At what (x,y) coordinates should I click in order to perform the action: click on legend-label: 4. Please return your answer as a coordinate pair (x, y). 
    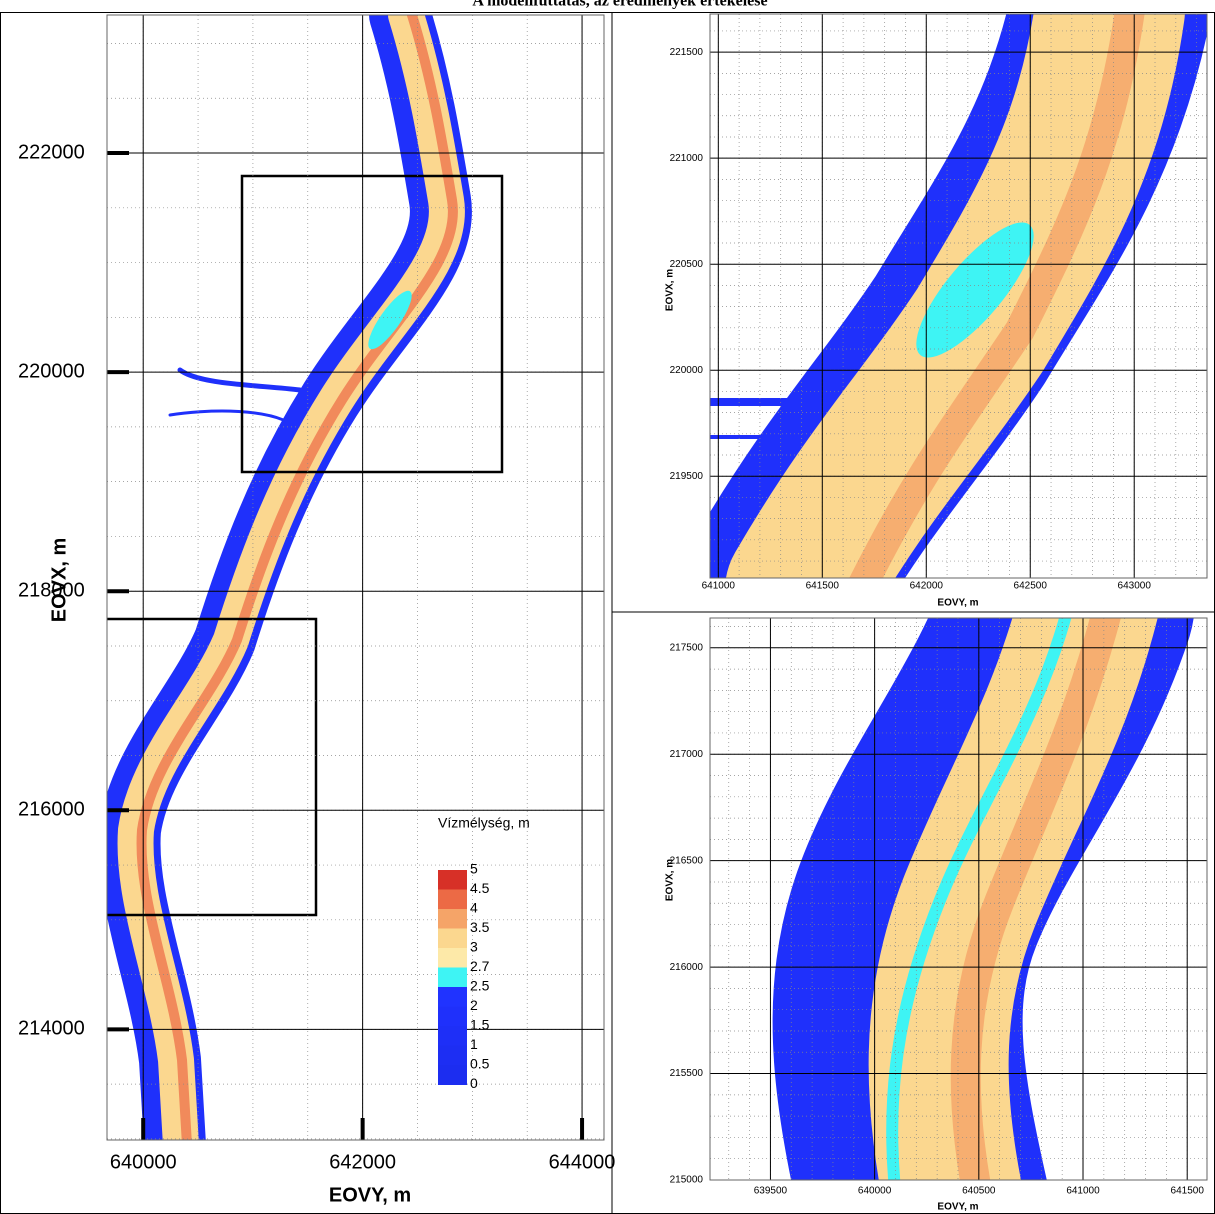
    Looking at the image, I should click on (474, 908).